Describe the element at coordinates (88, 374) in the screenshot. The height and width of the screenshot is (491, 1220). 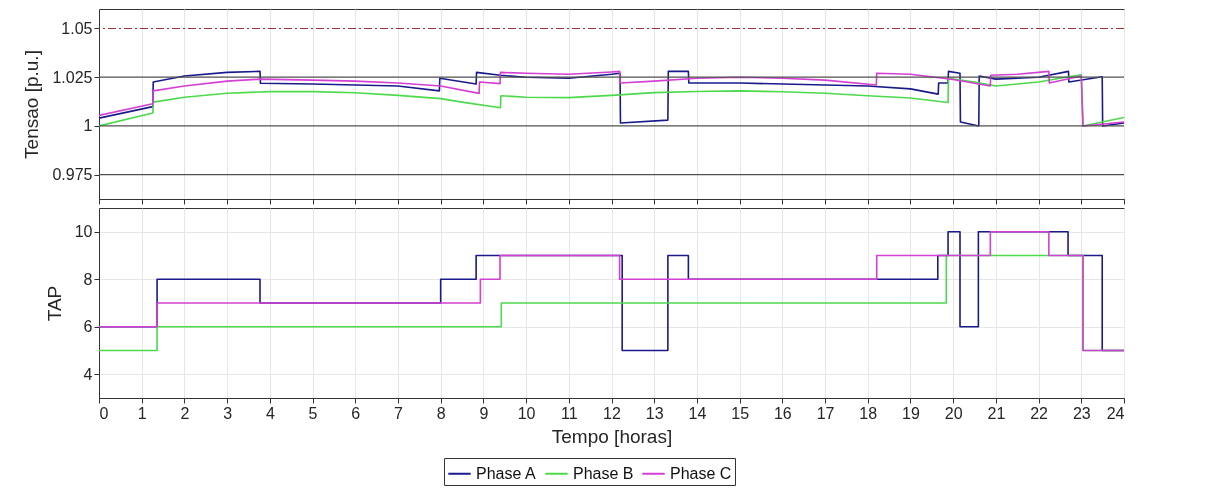
I see `y-tick-label: 4` at that location.